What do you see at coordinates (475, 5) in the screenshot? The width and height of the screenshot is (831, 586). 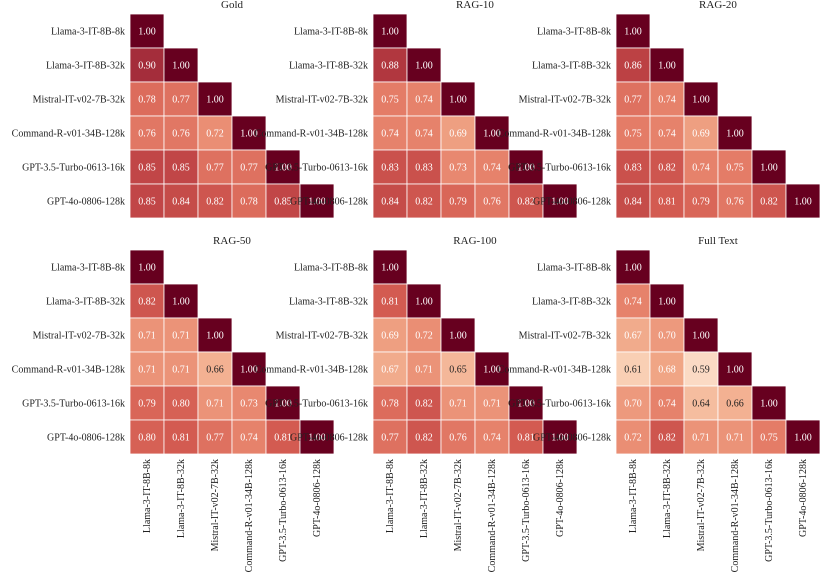 I see `panel-title: RAG-10` at bounding box center [475, 5].